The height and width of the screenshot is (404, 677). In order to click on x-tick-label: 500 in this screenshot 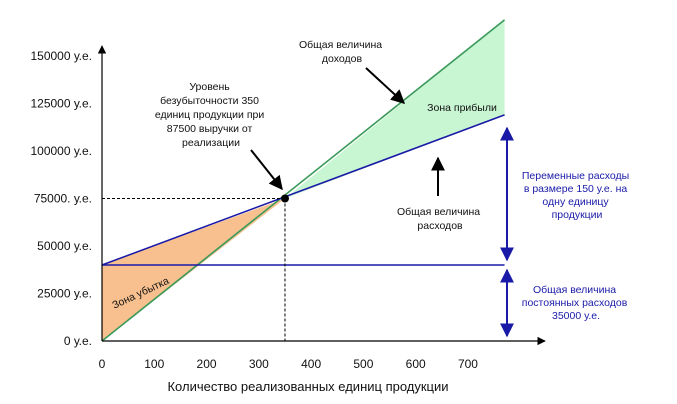, I will do `click(363, 364)`.